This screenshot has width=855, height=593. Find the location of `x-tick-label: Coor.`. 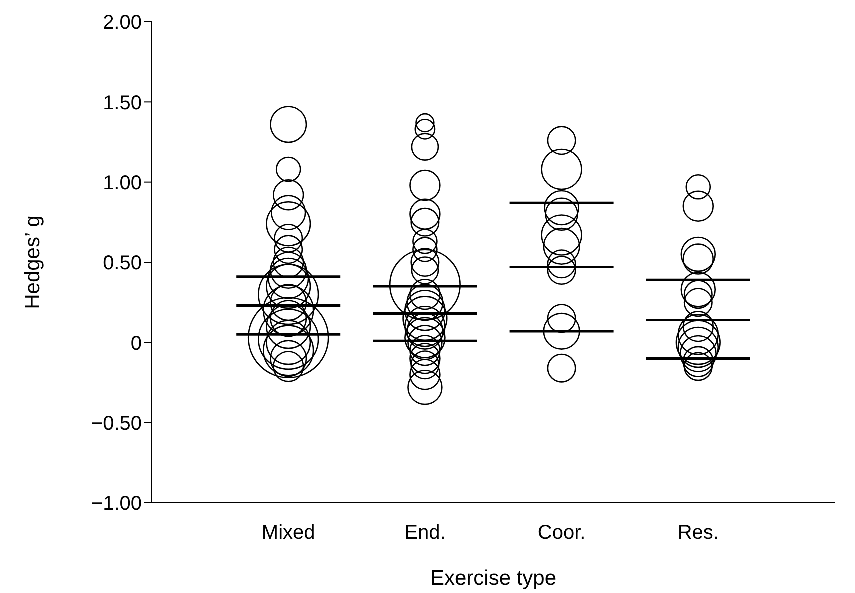

x-tick-label: Coor. is located at coordinates (562, 533).